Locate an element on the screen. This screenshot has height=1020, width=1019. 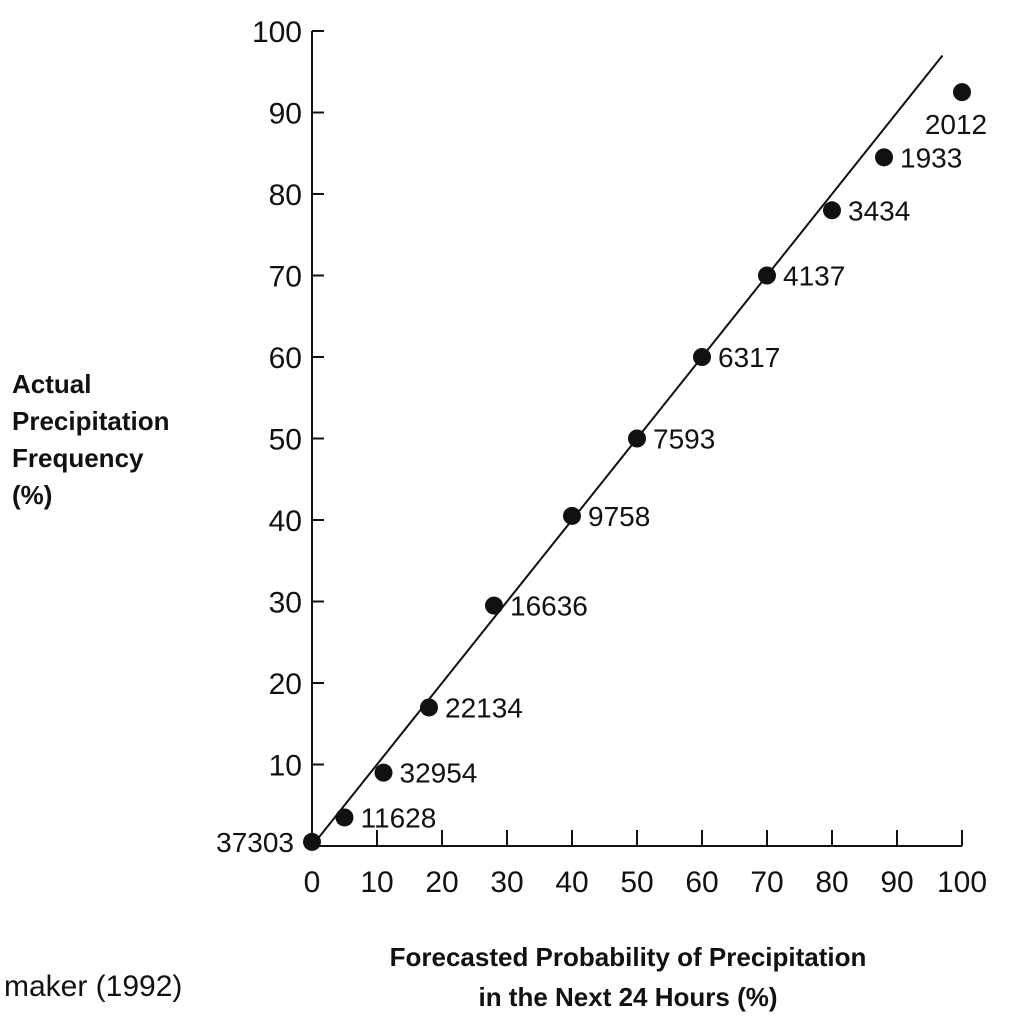
data-point-label: 11628 is located at coordinates (399, 817).